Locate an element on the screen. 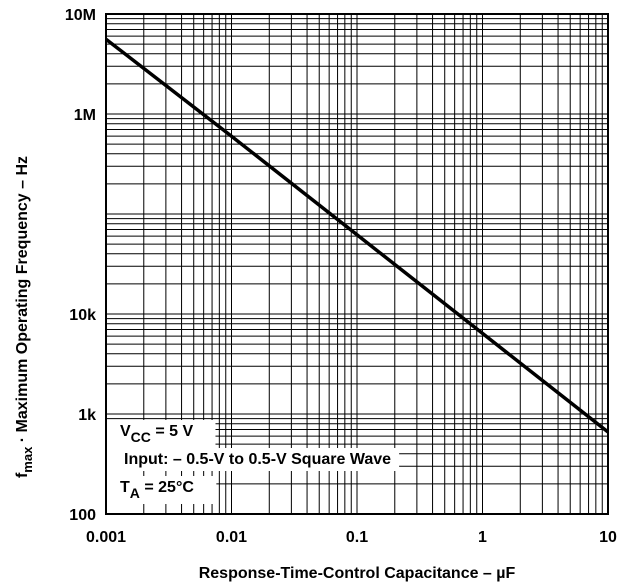  x-tick-label: 0.1 is located at coordinates (357, 537).